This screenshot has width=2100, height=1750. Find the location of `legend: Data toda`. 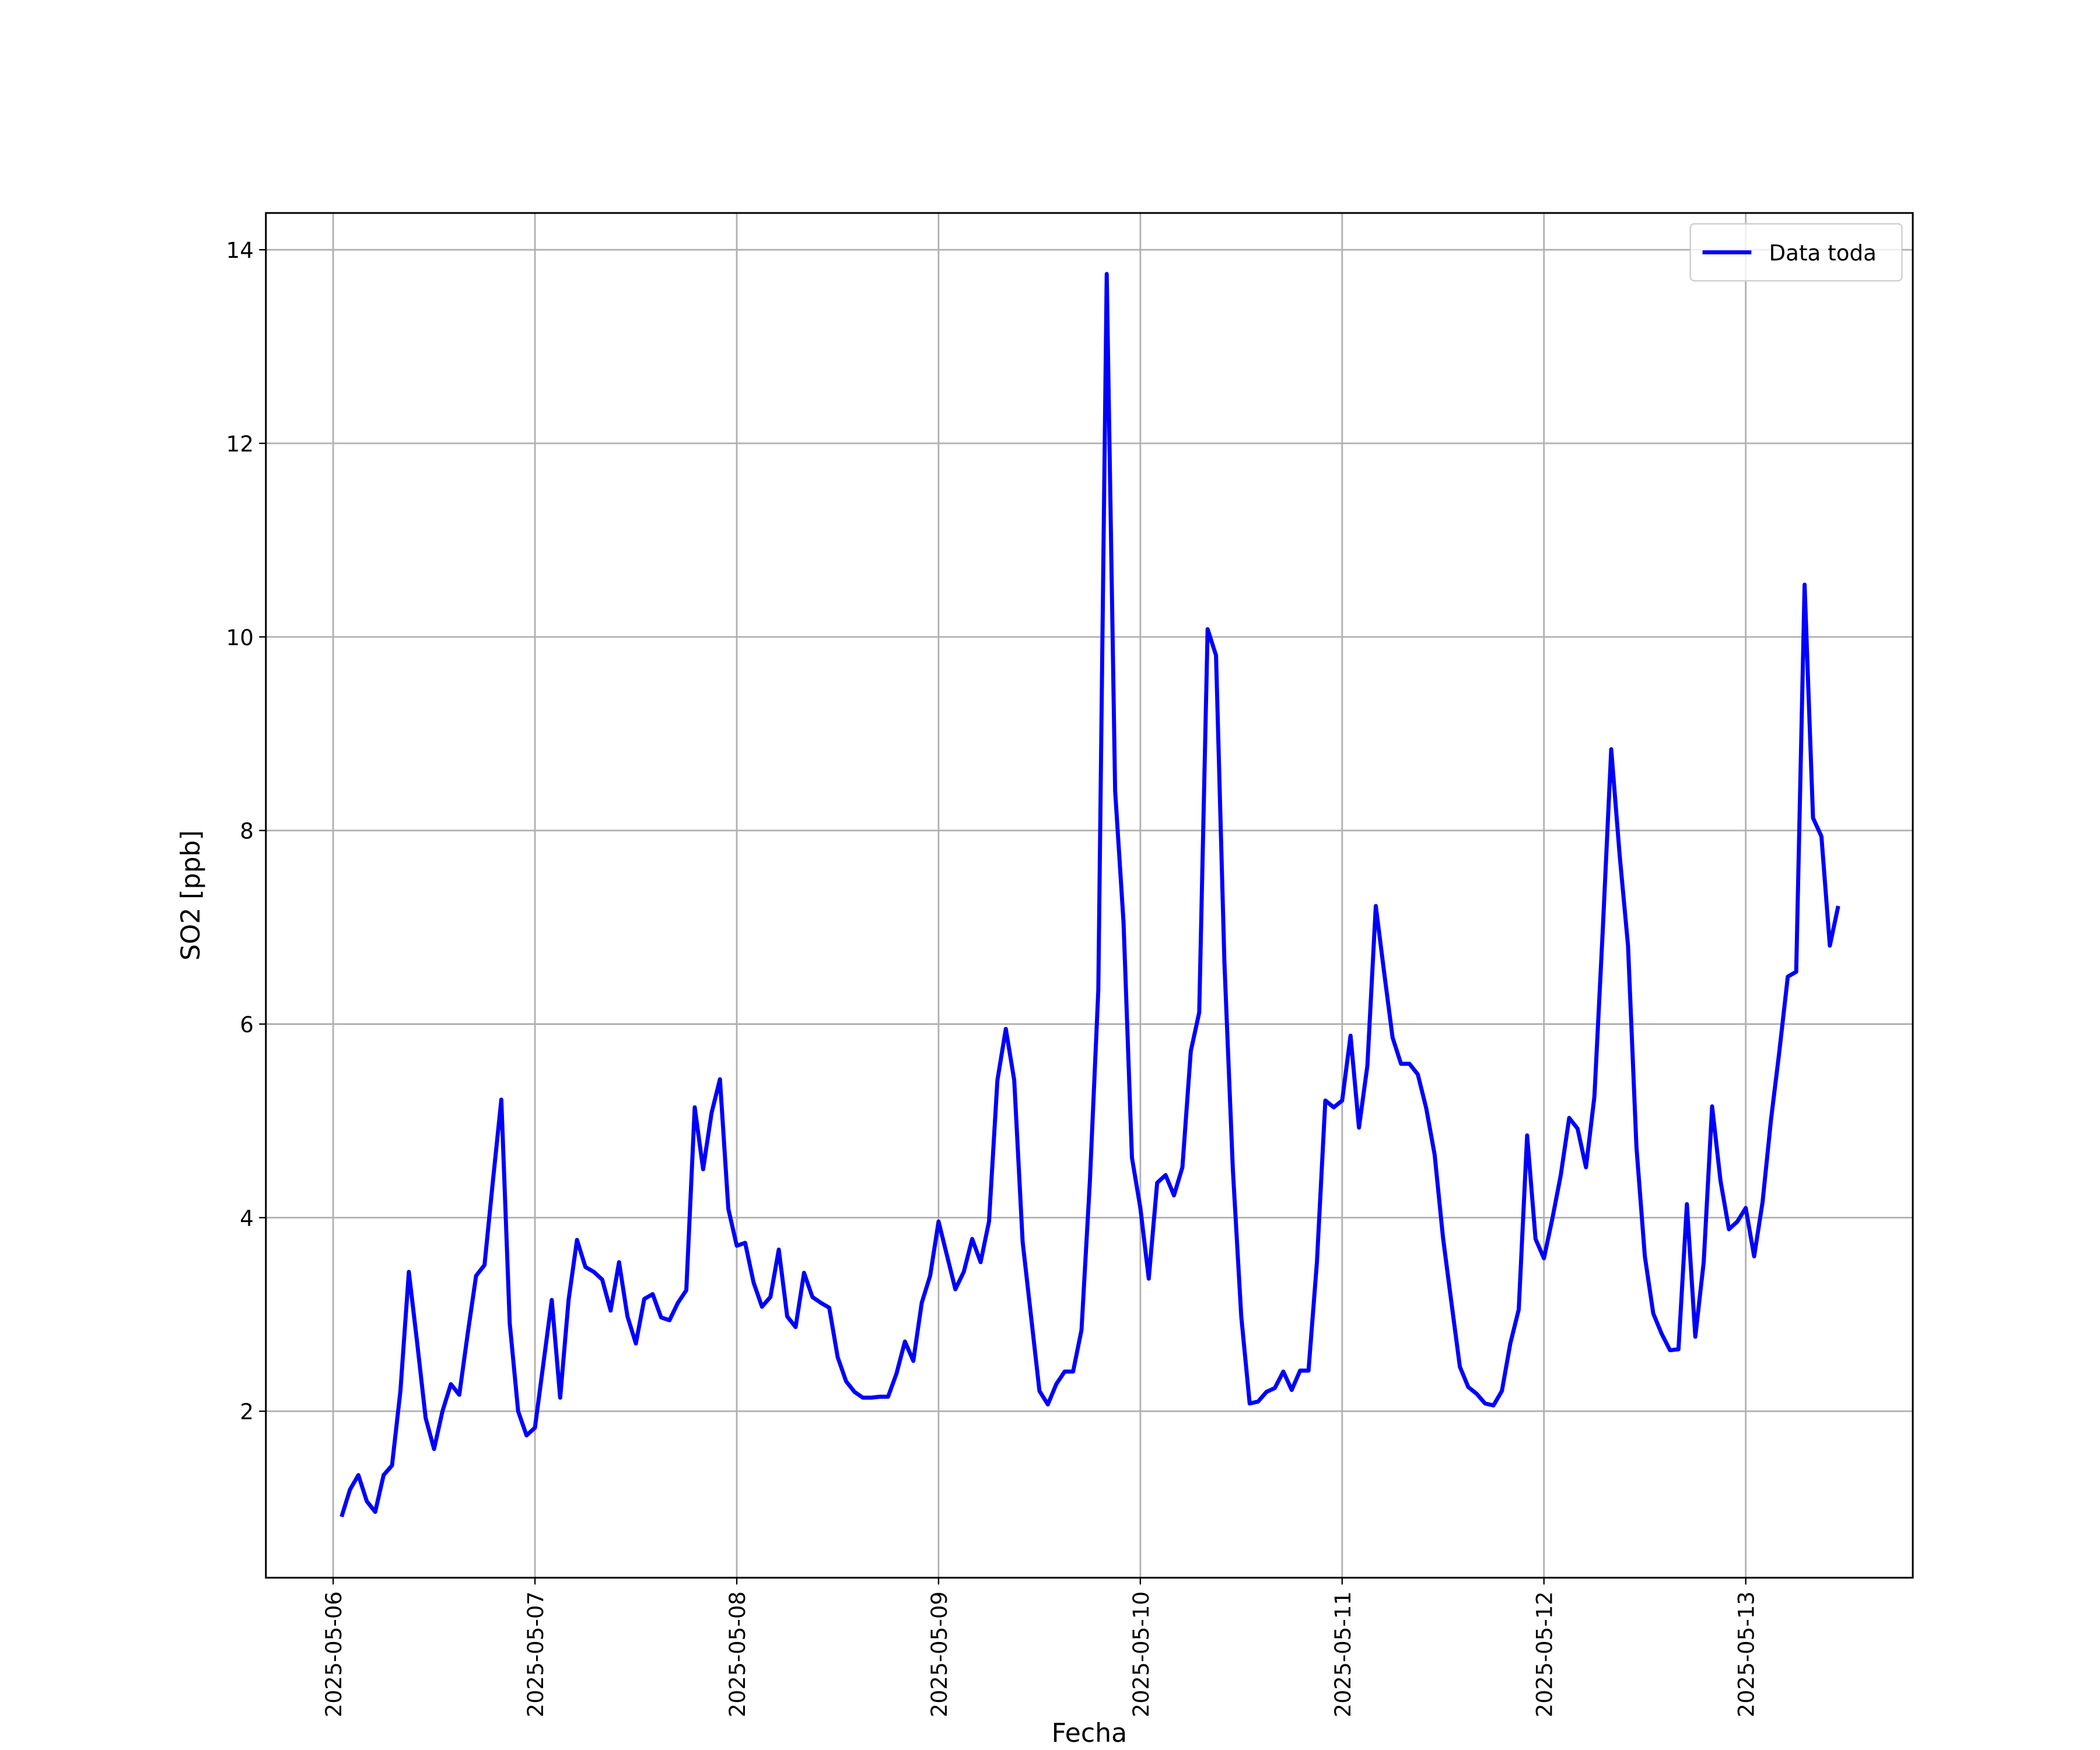

legend: Data toda is located at coordinates (1796, 252).